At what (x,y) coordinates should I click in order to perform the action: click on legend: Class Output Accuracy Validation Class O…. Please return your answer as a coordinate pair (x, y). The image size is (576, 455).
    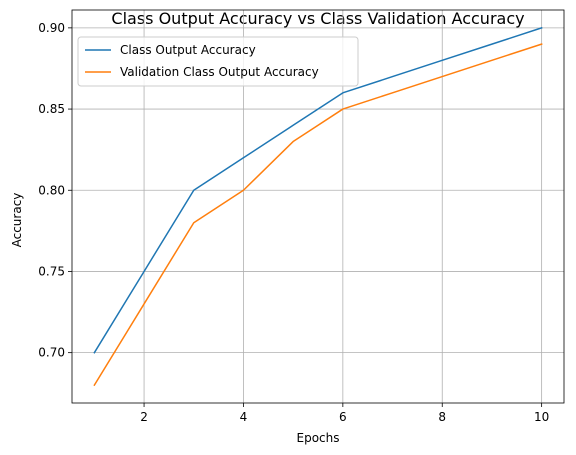
    Looking at the image, I should click on (218, 61).